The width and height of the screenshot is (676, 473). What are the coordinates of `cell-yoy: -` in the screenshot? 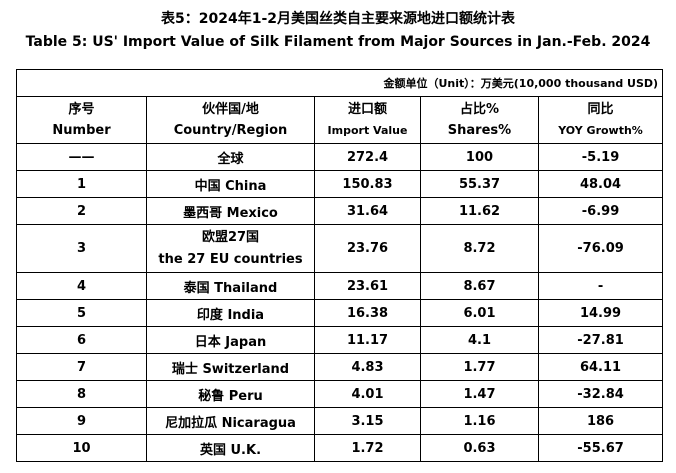 It's located at (600, 286).